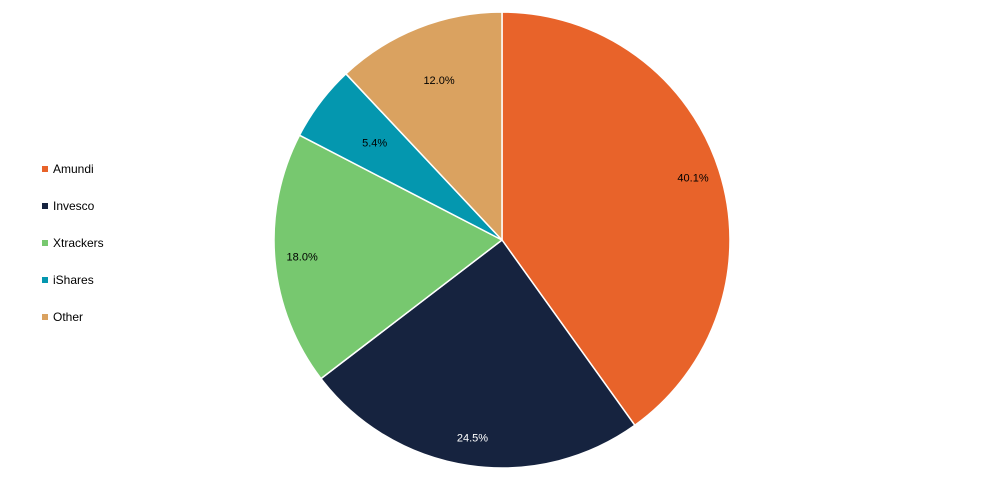 Image resolution: width=1004 pixels, height=480 pixels. I want to click on data-label-other: 12.0%, so click(438, 81).